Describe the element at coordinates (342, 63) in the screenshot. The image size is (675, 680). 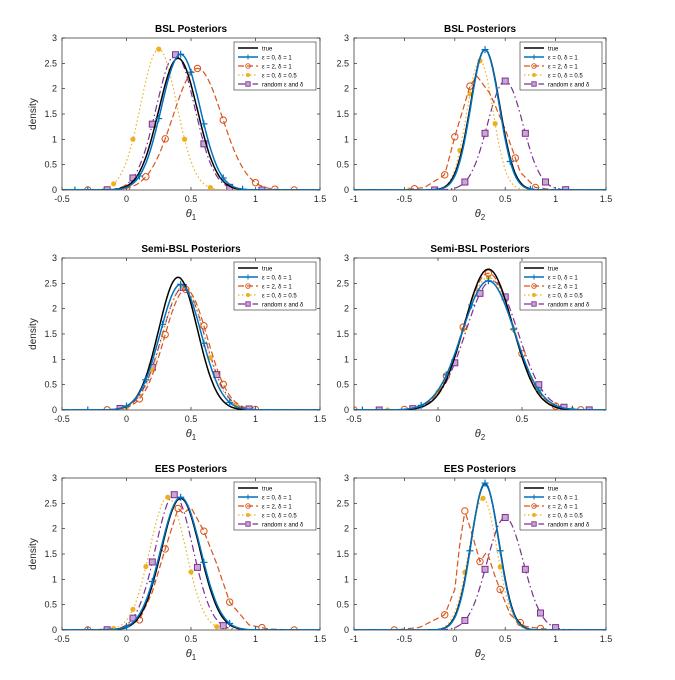
I see `y-tick-label: 2.5` at that location.